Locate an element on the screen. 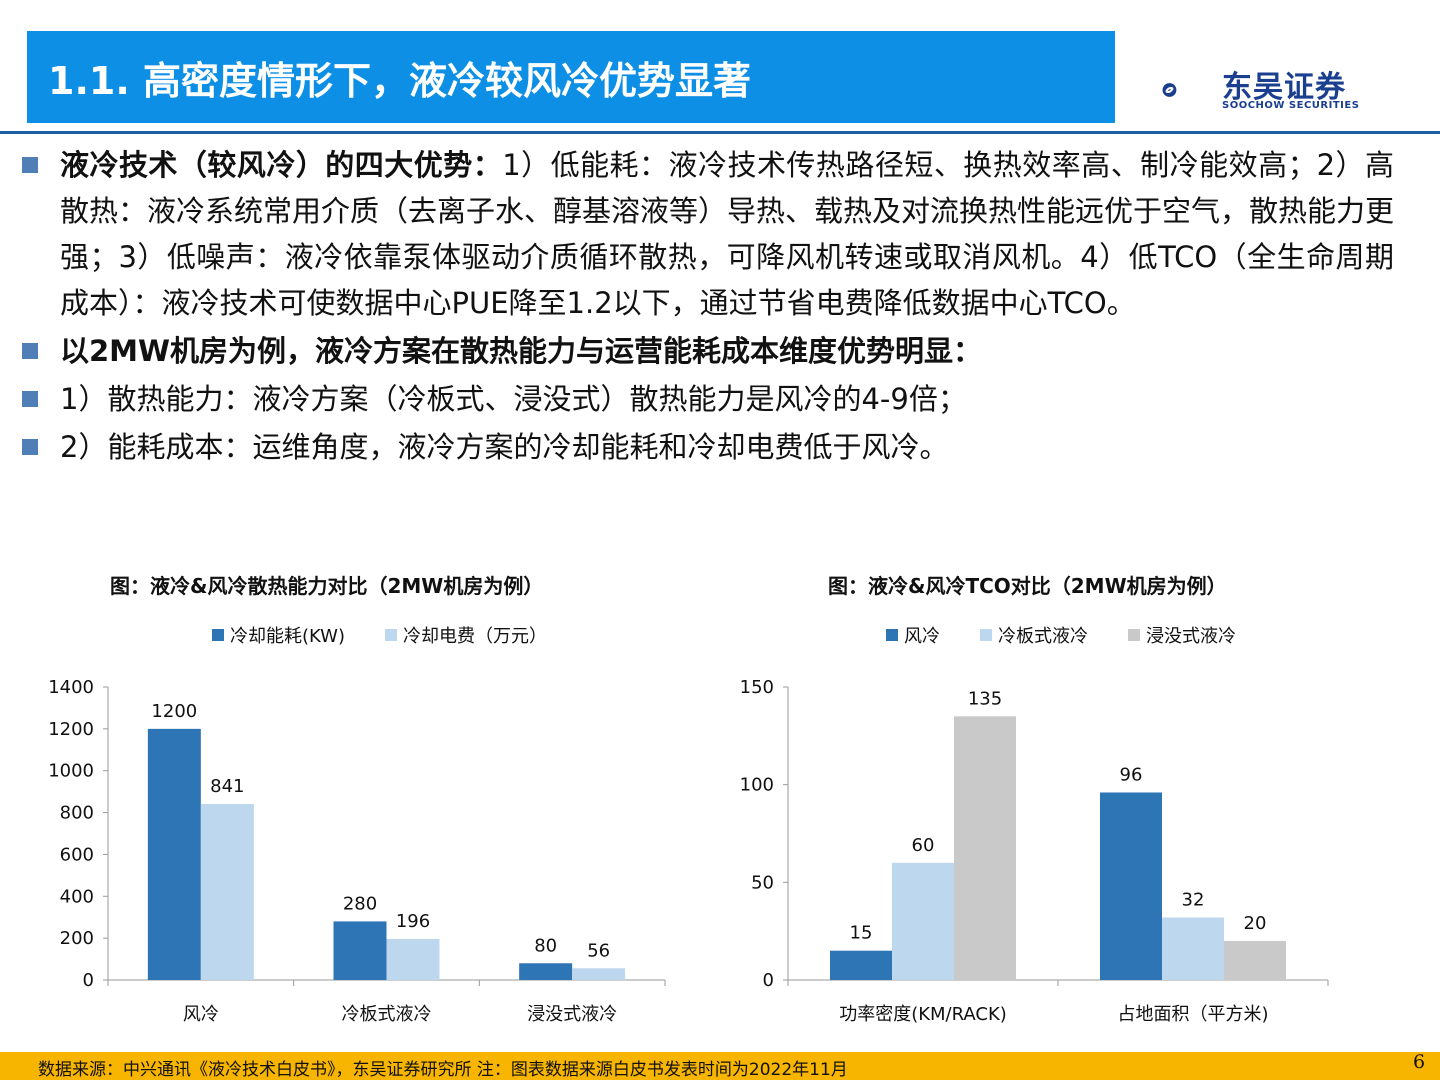 This screenshot has height=1080, width=1440. chart2-legend: 风冷 冷板式液冷 浸没式液冷 is located at coordinates (1081, 635).